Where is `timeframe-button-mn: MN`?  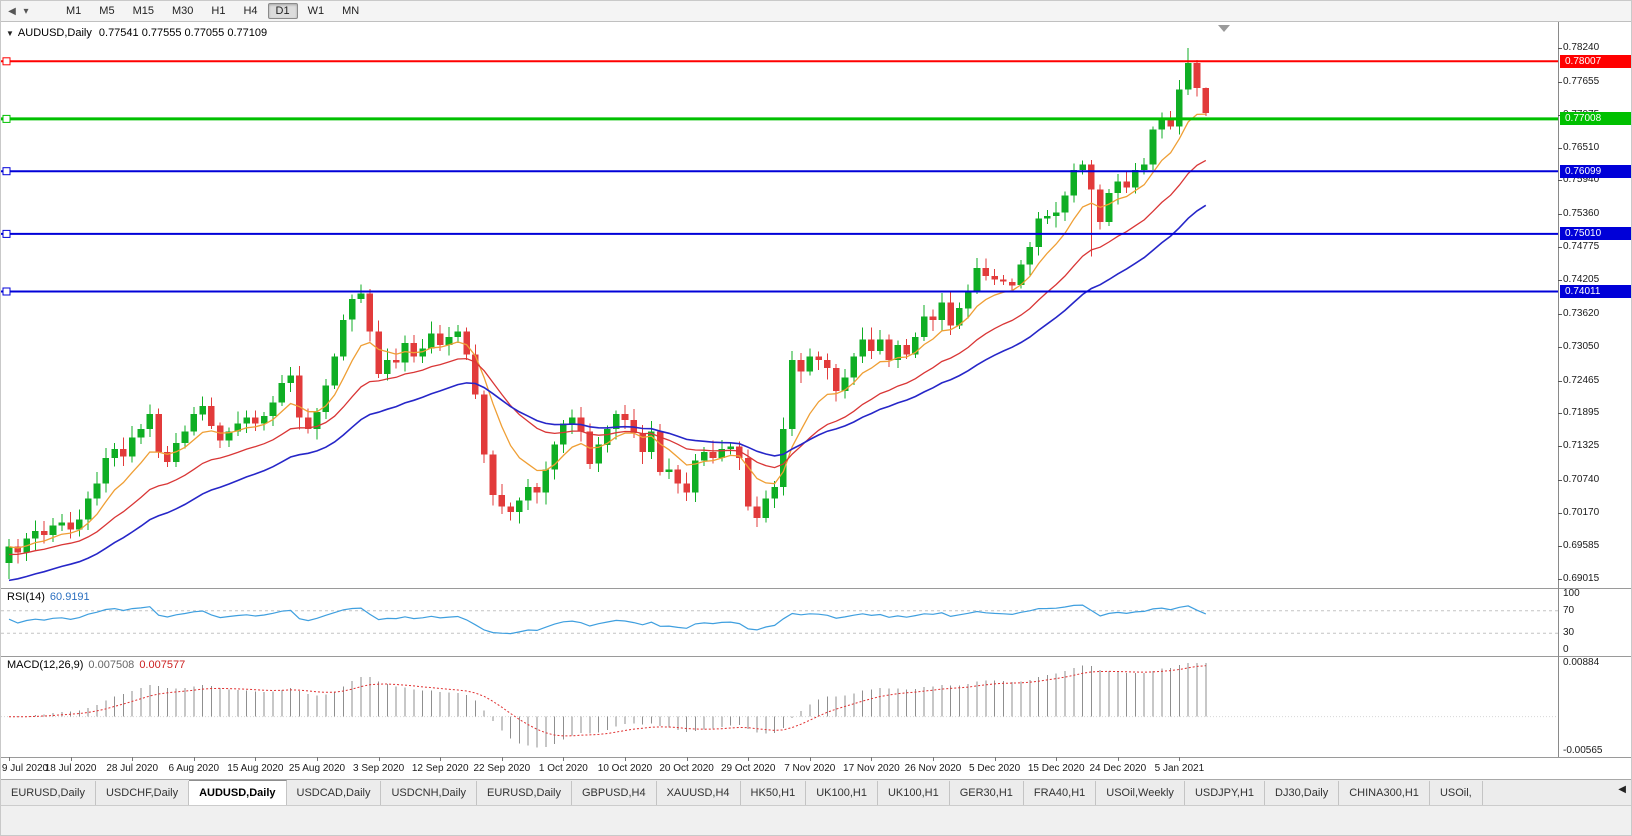 timeframe-button-mn: MN is located at coordinates (351, 11).